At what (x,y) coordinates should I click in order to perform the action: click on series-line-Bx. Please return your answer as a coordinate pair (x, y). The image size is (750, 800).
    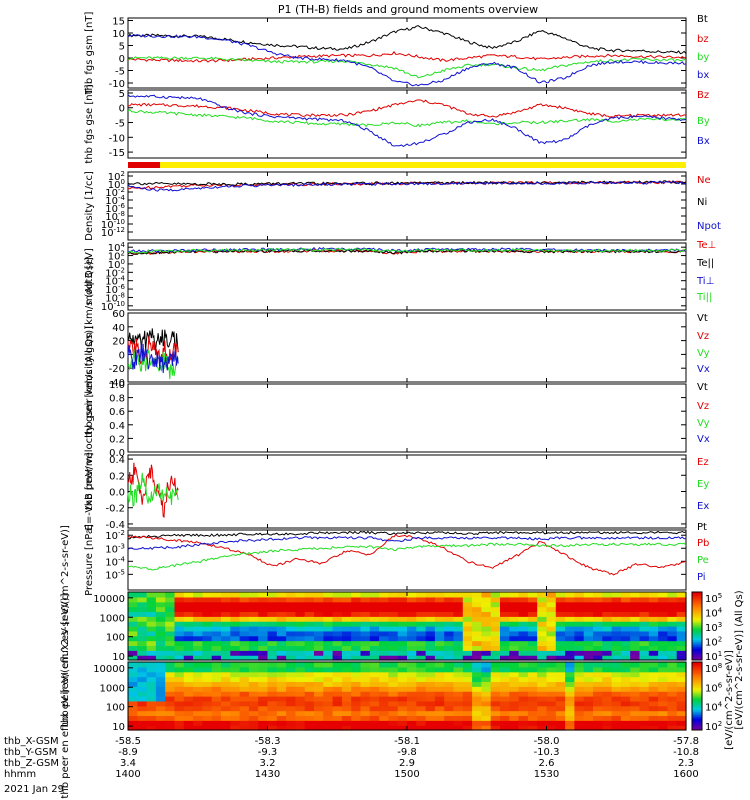
    Looking at the image, I should click on (407, 120).